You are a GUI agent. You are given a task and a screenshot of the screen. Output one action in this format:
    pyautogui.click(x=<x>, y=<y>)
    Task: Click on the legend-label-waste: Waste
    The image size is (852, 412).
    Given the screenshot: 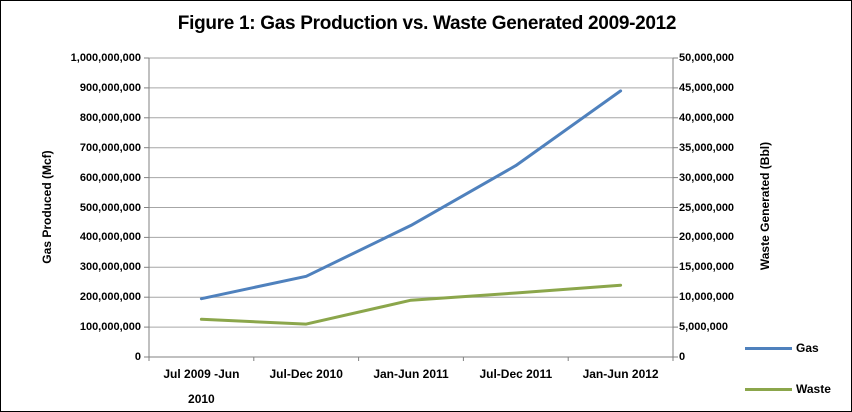 What is the action you would take?
    pyautogui.click(x=813, y=389)
    